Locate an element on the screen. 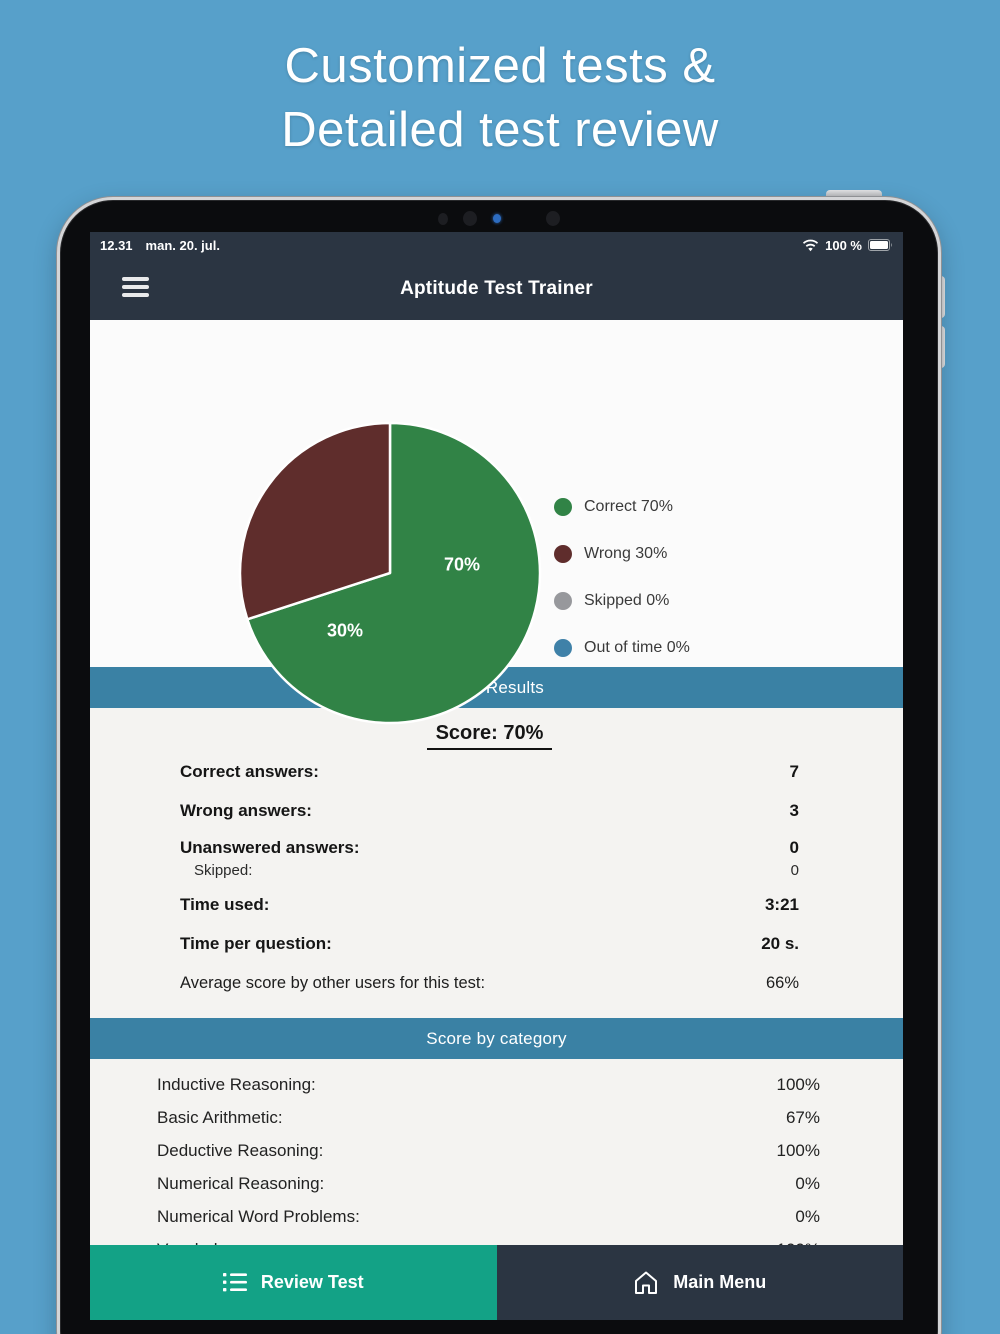  score-line: Score: 70% is located at coordinates (489, 730).